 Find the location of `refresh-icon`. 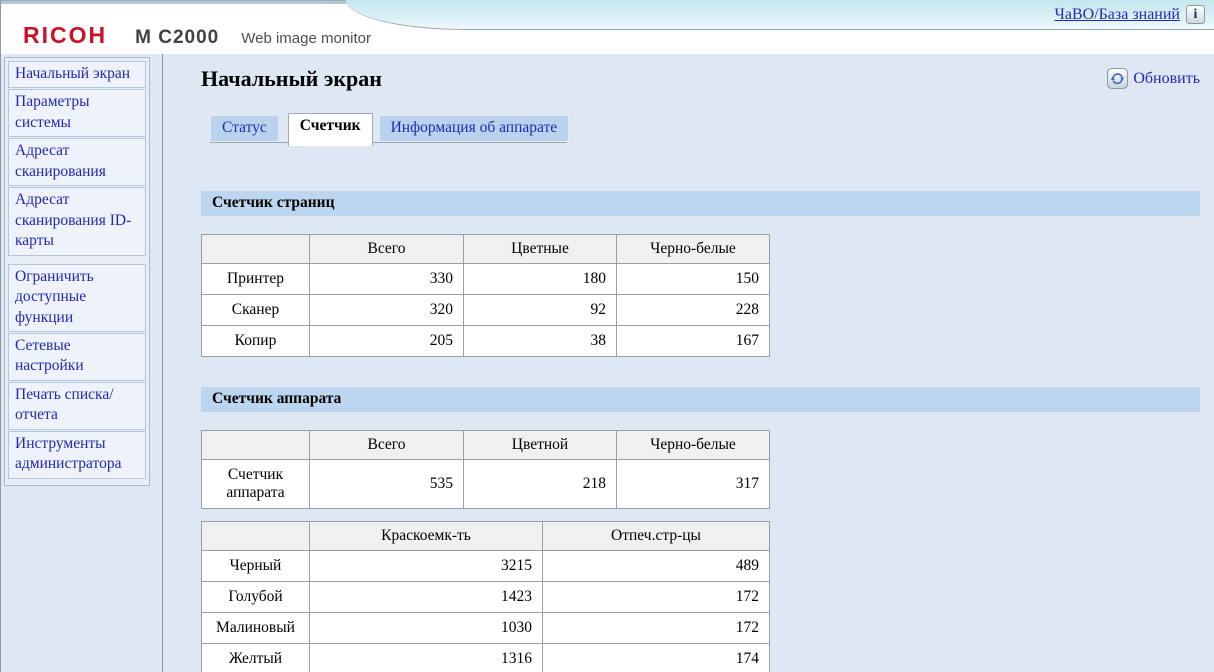

refresh-icon is located at coordinates (1118, 78).